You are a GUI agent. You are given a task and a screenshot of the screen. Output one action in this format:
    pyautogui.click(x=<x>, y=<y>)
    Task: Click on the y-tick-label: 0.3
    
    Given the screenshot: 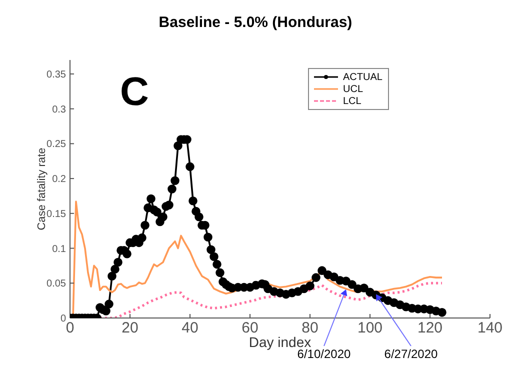 What is the action you would take?
    pyautogui.click(x=59, y=110)
    